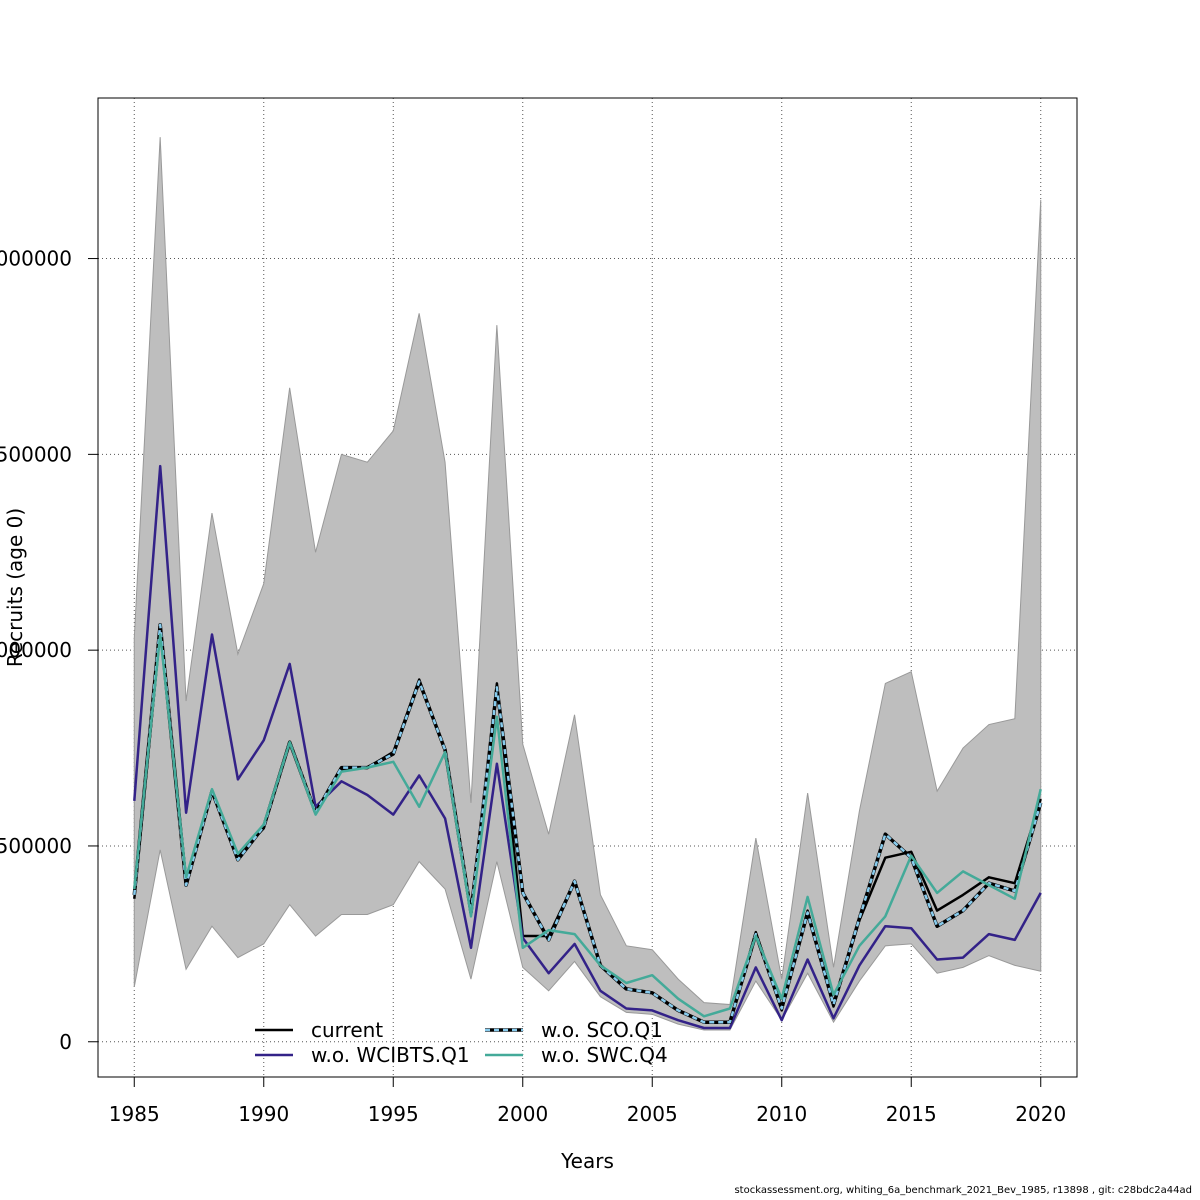  I want to click on x-tick-label: 2000, so click(522, 1114).